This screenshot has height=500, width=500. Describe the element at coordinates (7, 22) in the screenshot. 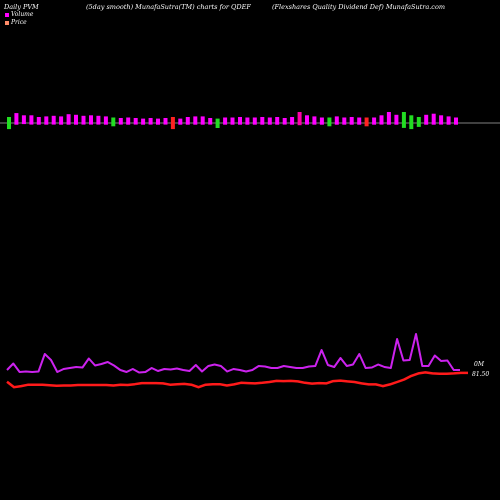

I see `legend-price-swatch` at that location.